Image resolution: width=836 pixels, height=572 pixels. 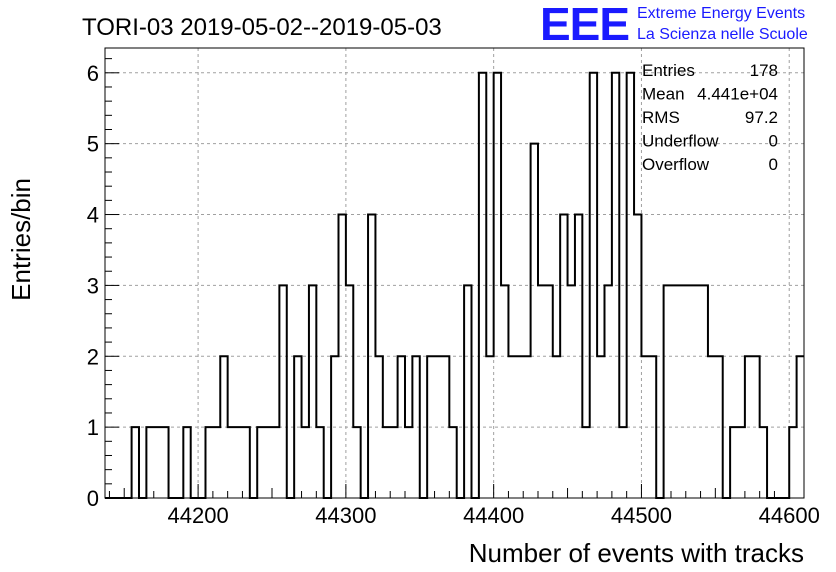 I want to click on y-tick-label: 6, so click(x=93, y=73).